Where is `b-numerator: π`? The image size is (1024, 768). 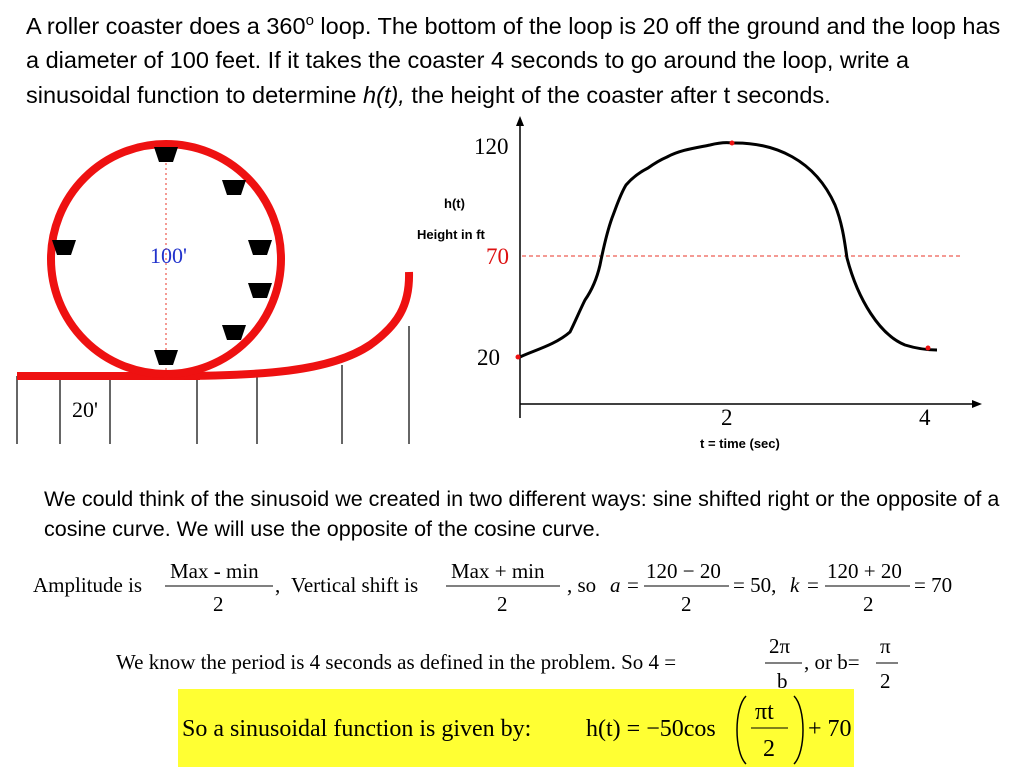
b-numerator: π is located at coordinates (885, 646).